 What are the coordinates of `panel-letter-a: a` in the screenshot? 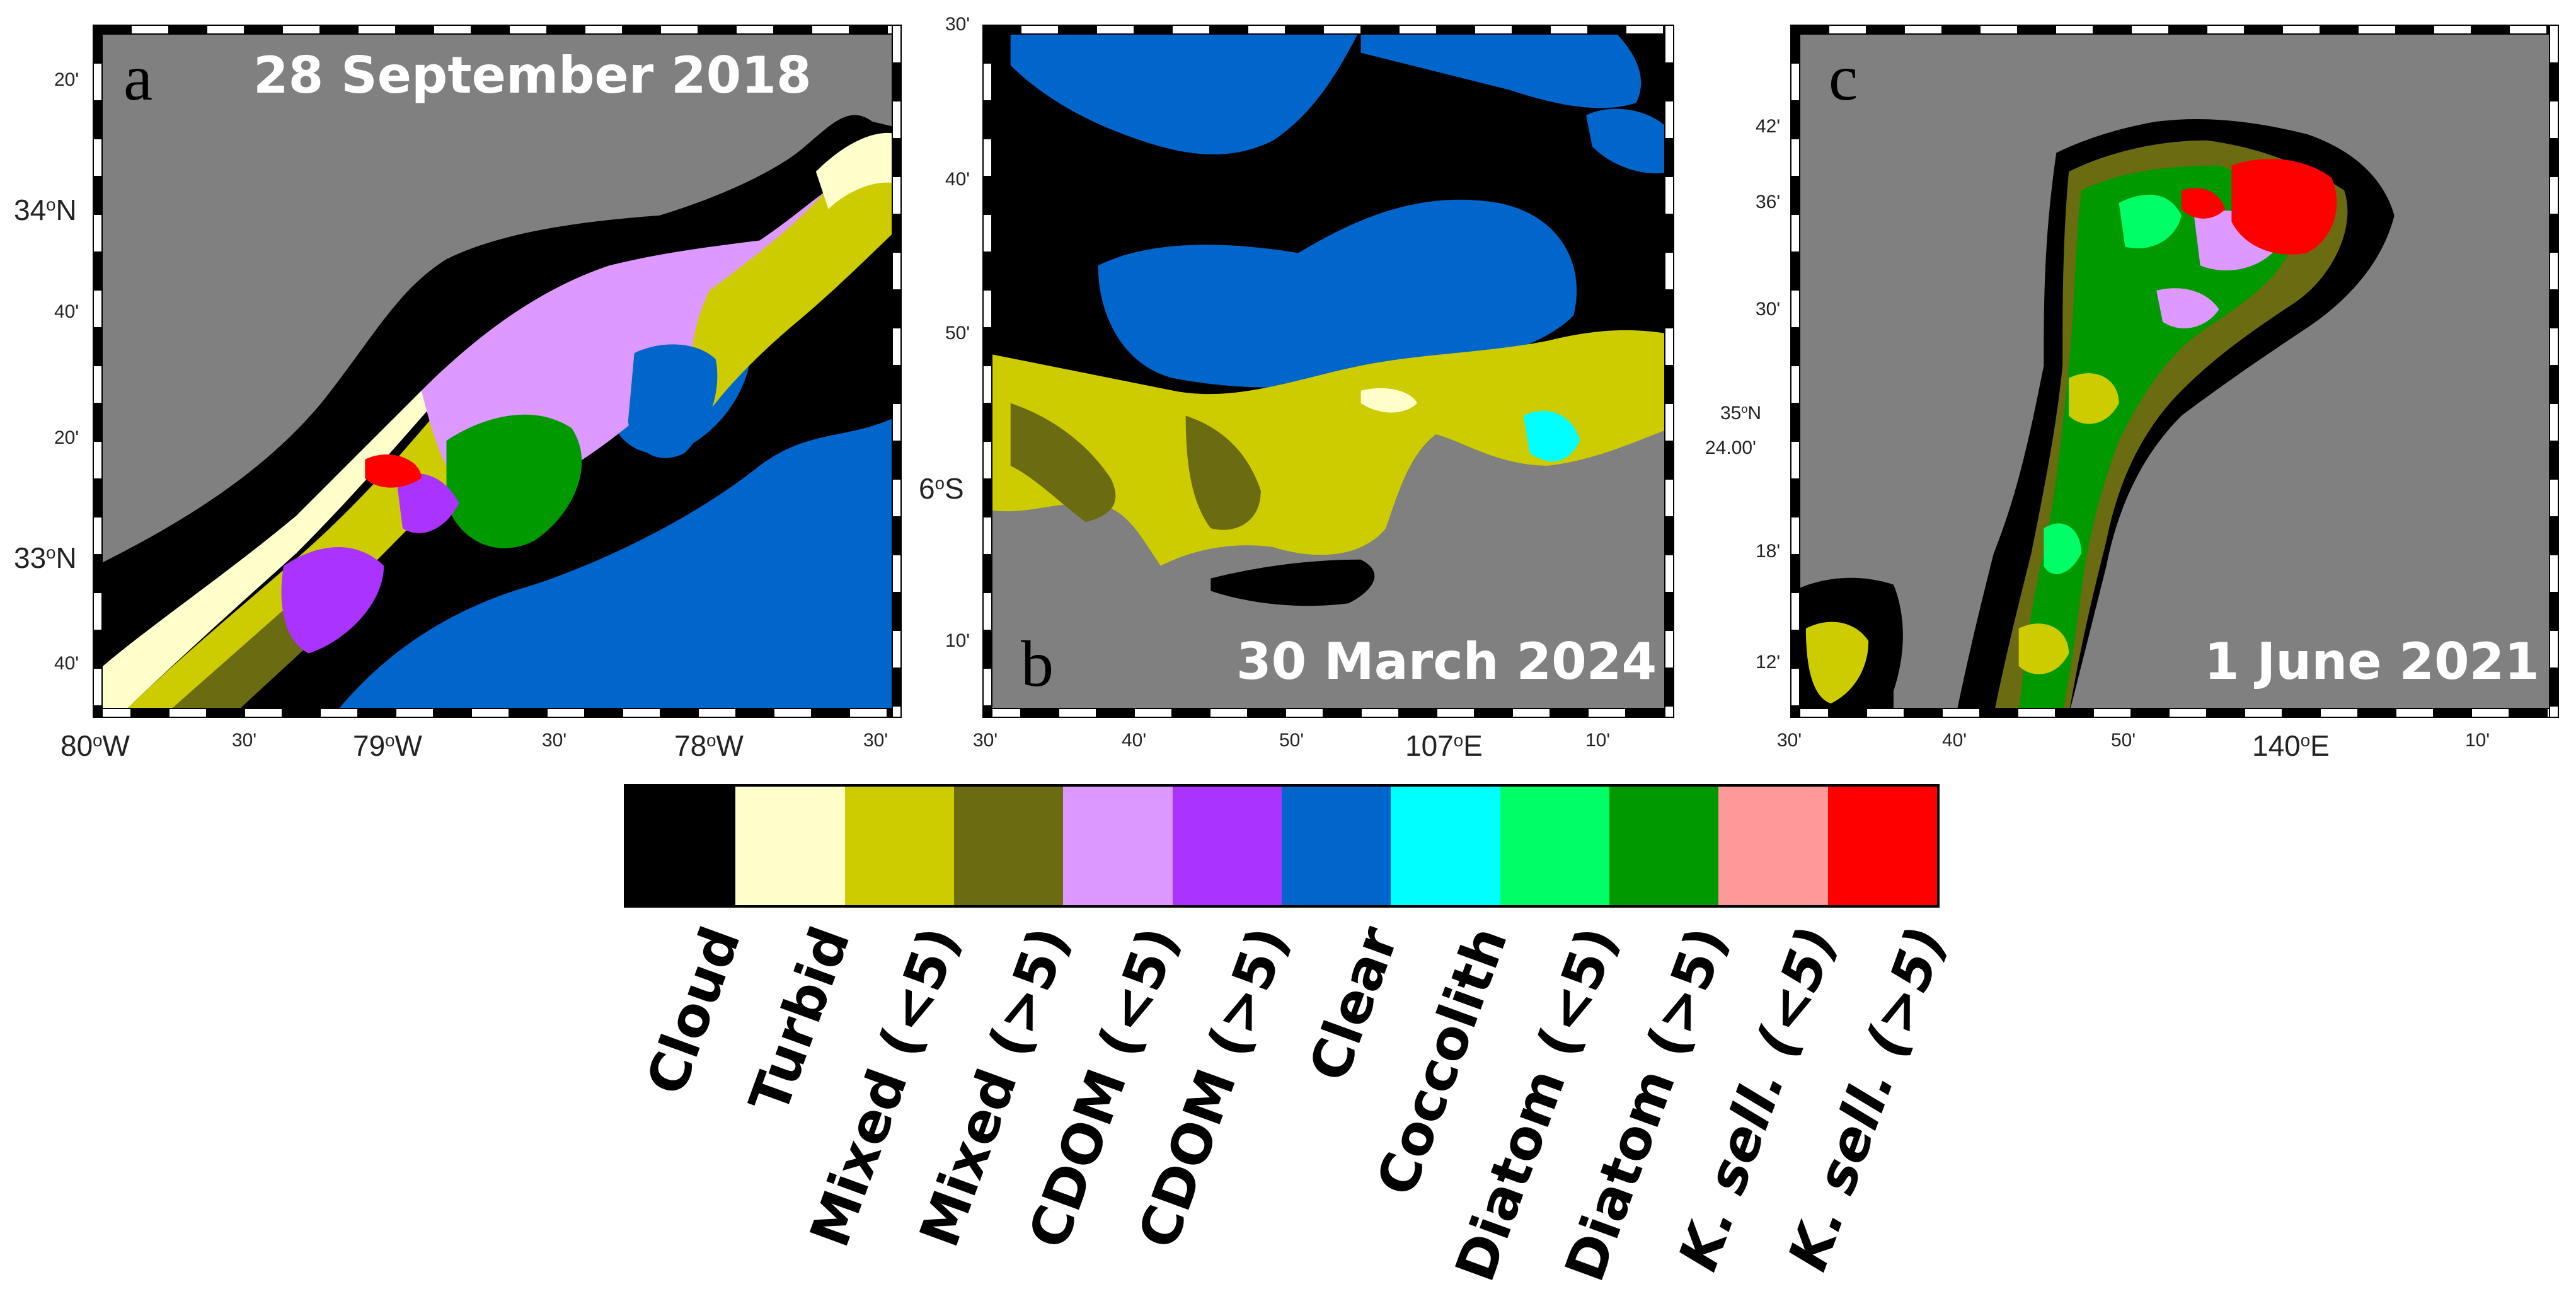 It's located at (138, 78).